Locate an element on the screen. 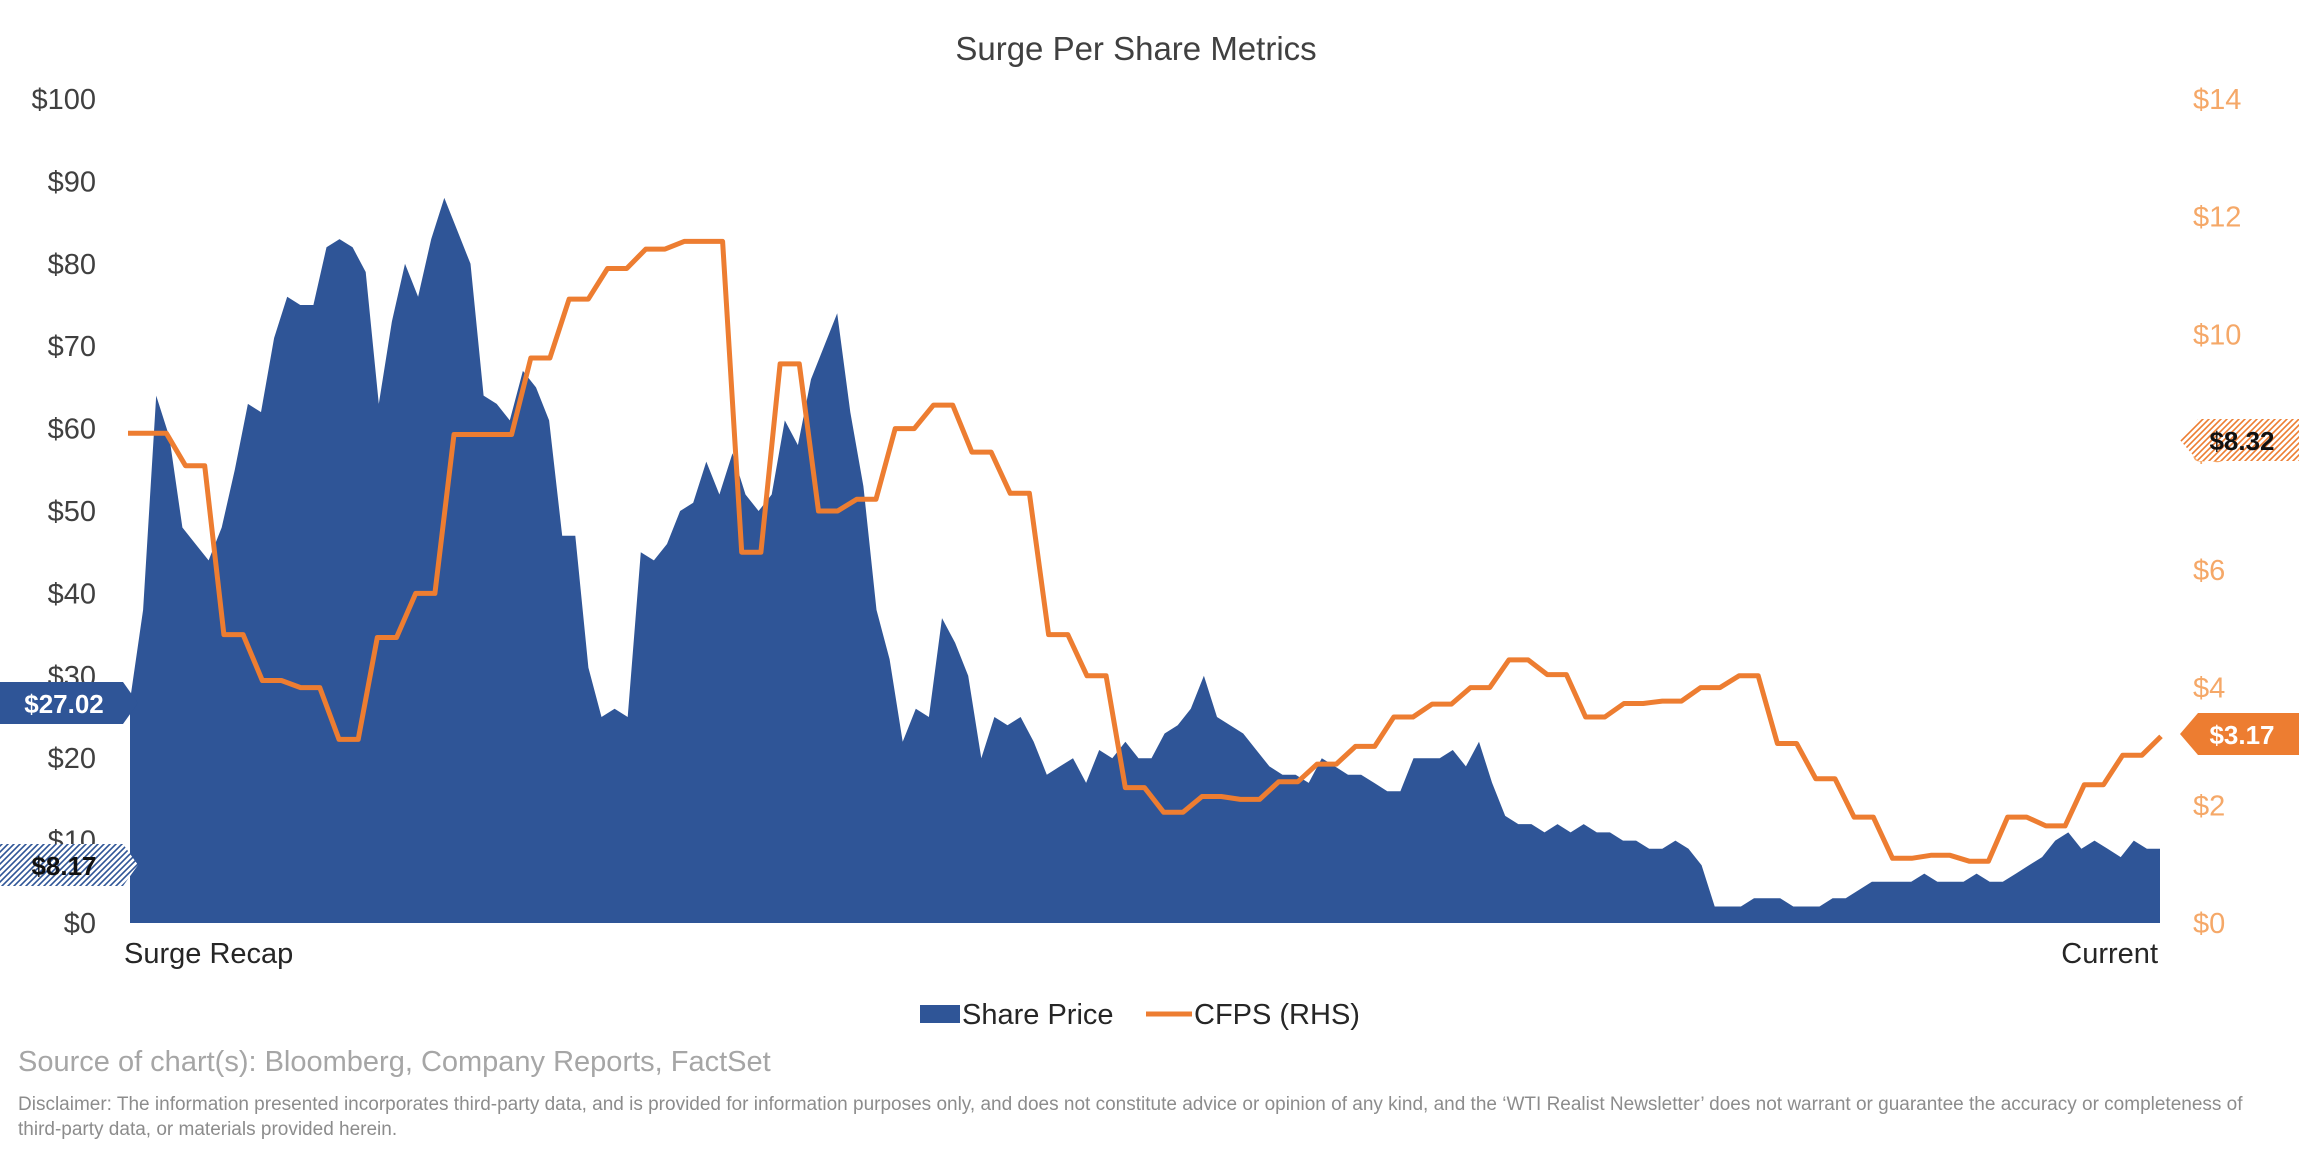 The image size is (2299, 1154). callout-start-price-label: $27.02 is located at coordinates (64, 704).